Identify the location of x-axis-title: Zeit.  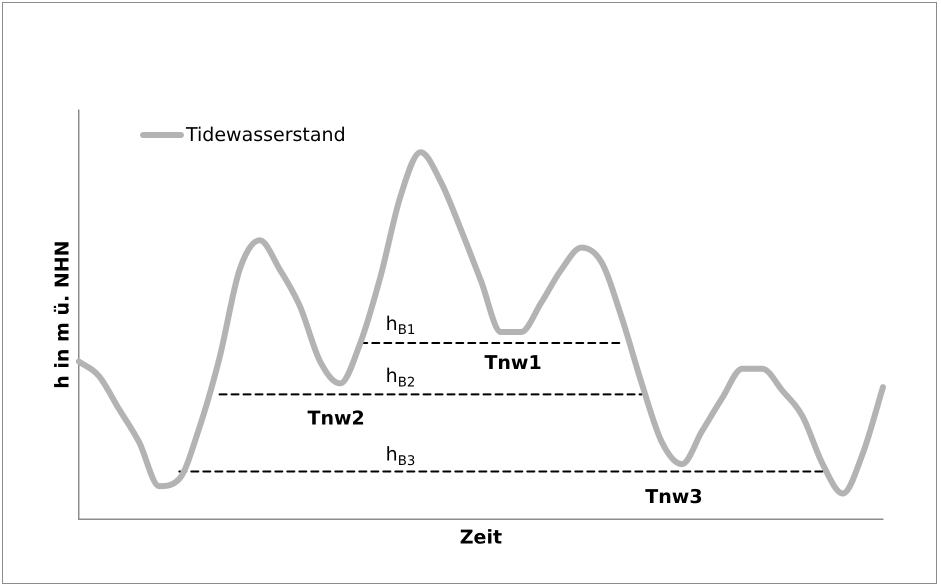
(481, 537).